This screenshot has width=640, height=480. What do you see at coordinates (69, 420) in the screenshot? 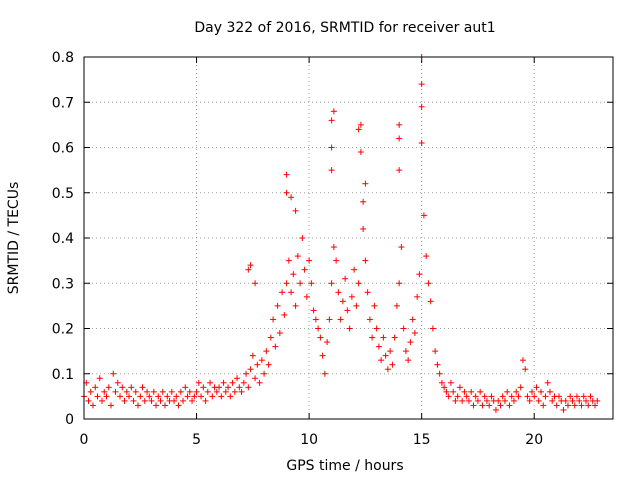
I see `y-tick-label: 0` at bounding box center [69, 420].